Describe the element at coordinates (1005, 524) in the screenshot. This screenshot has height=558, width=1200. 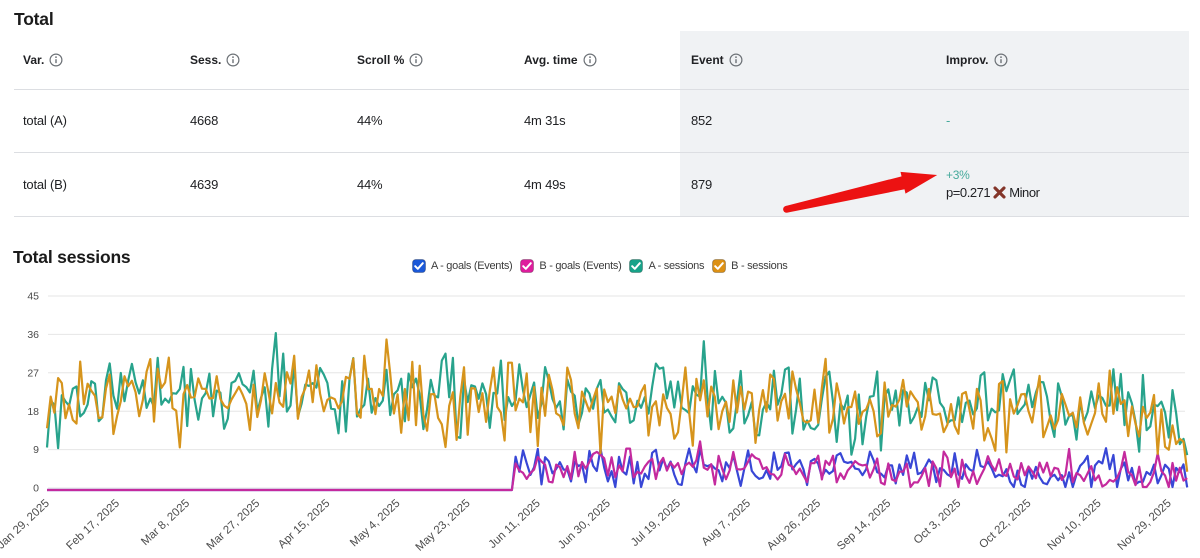
I see `svg-text: Oct 22, 2025` at that location.